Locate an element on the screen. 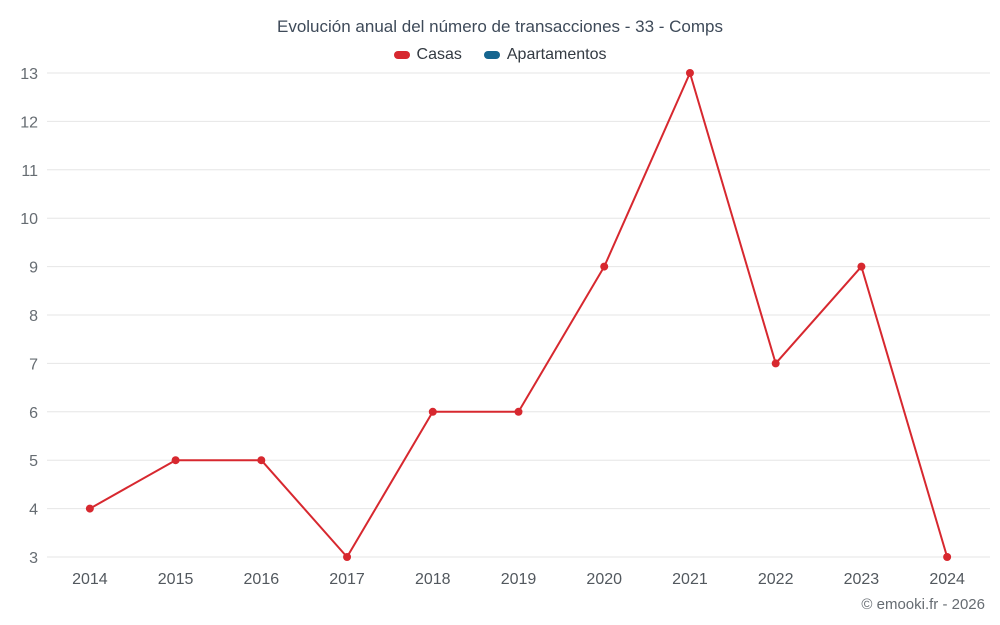 The height and width of the screenshot is (625, 1000). x-tick-label: 2019 is located at coordinates (519, 579).